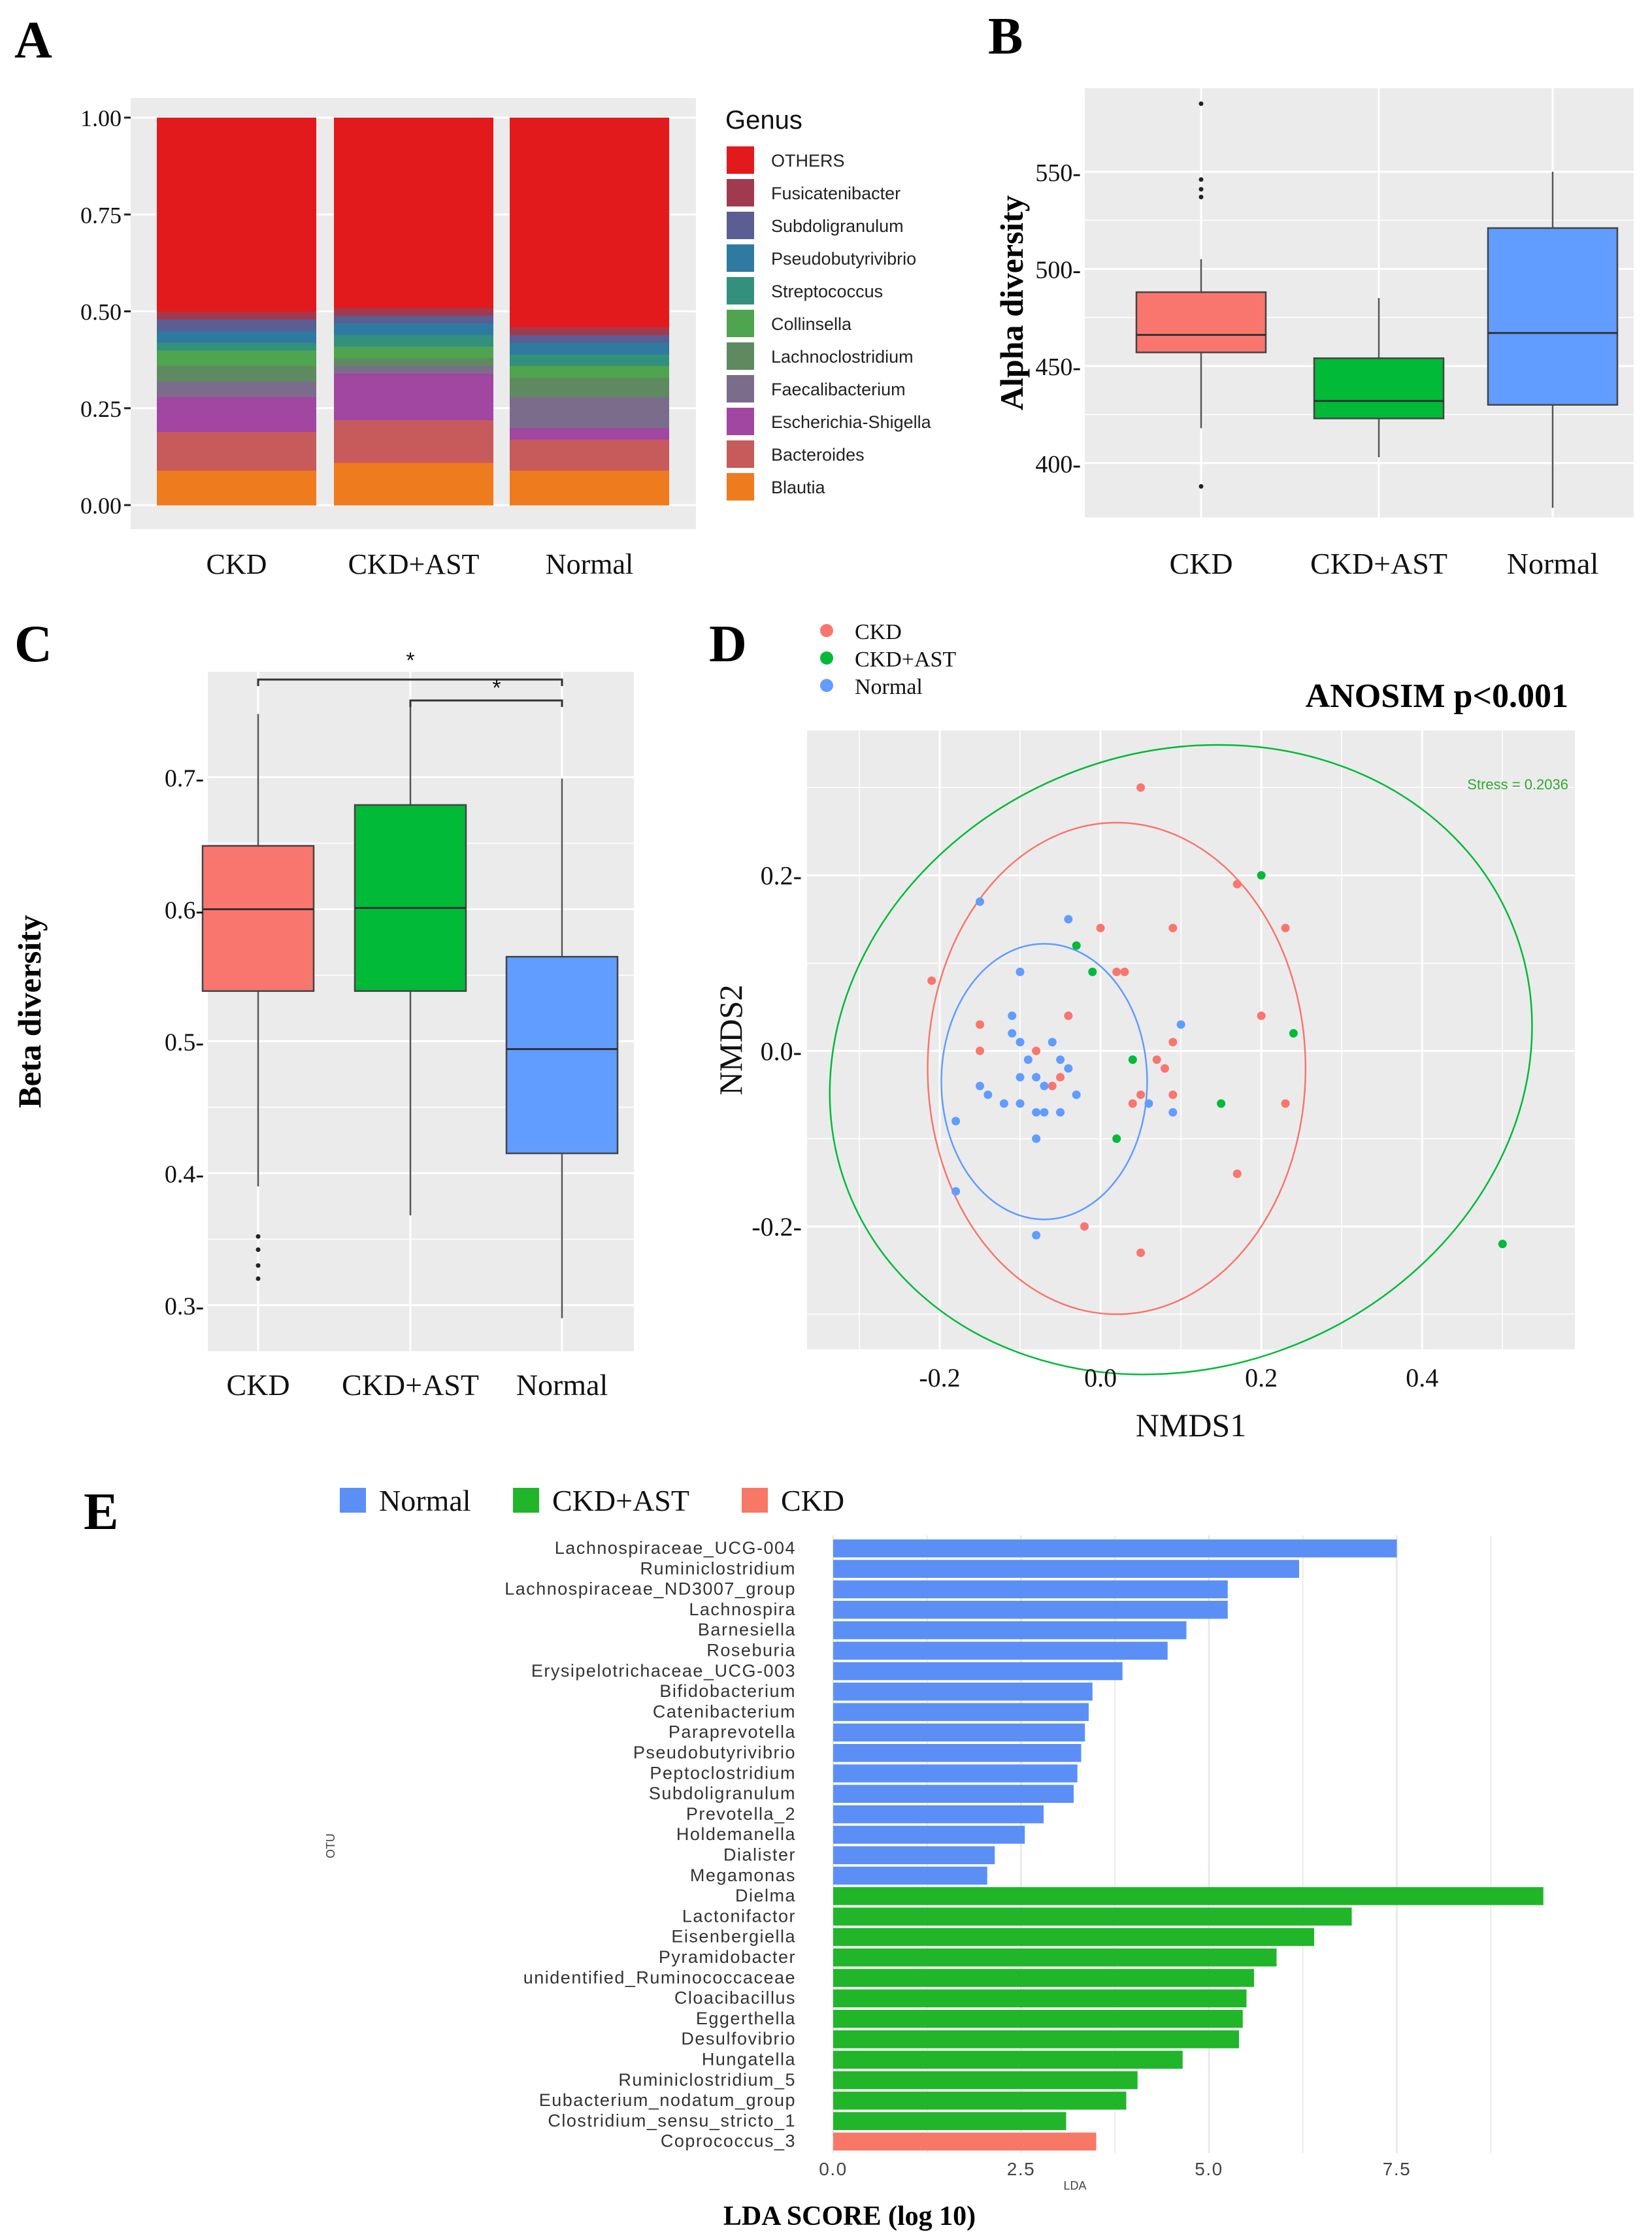 The image size is (1652, 2236). What do you see at coordinates (747, 1630) in the screenshot?
I see `y-tick-label: Barnesiella` at bounding box center [747, 1630].